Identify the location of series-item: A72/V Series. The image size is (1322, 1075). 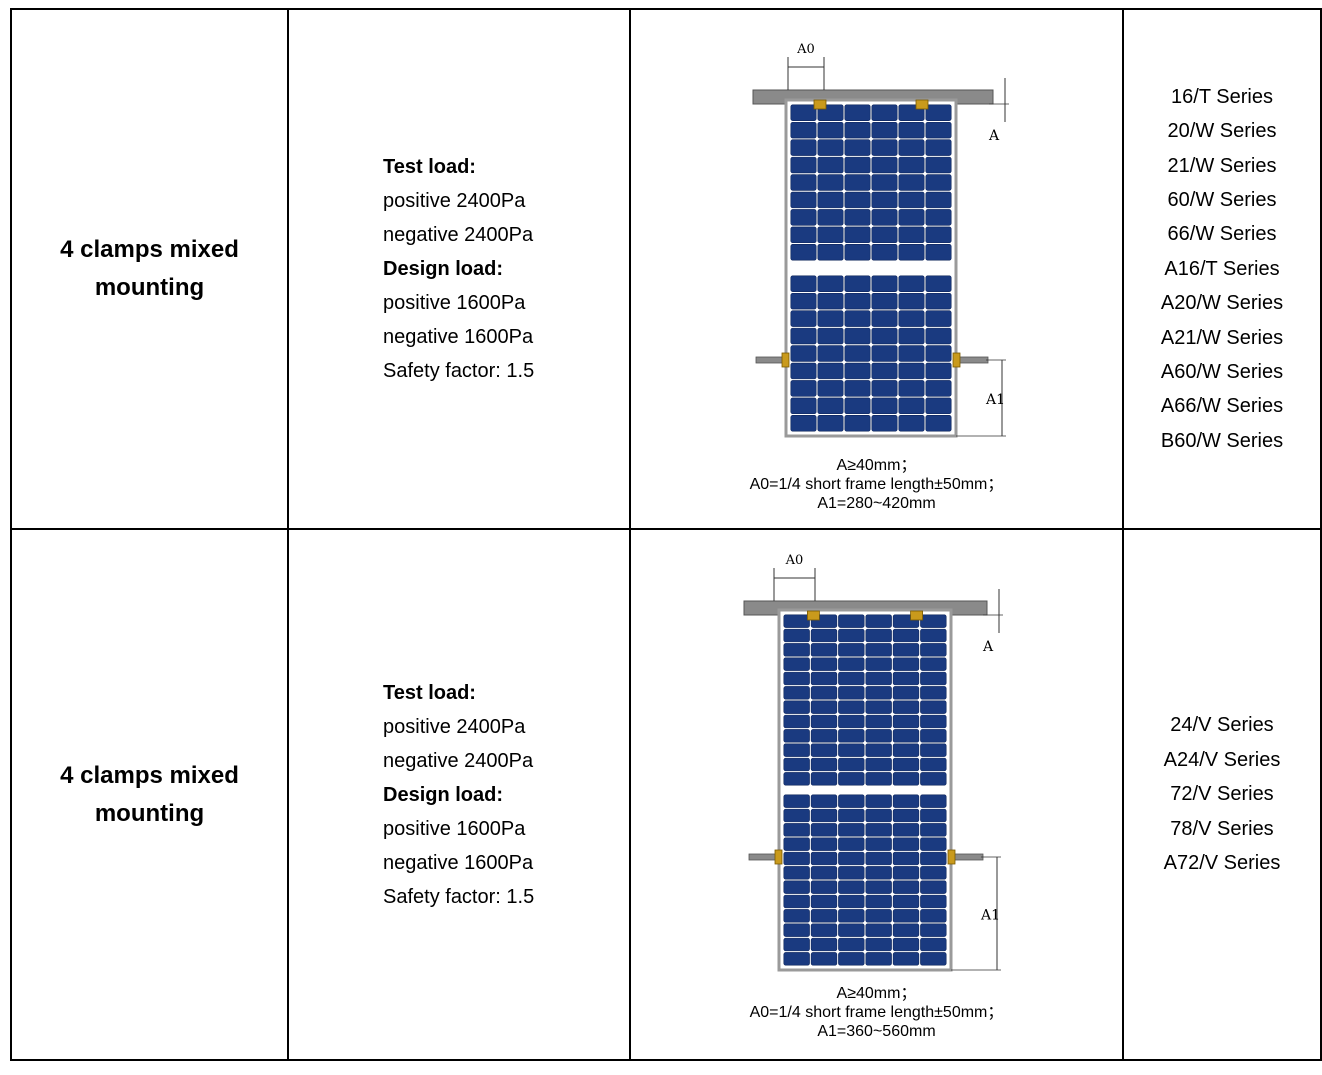
(1222, 863).